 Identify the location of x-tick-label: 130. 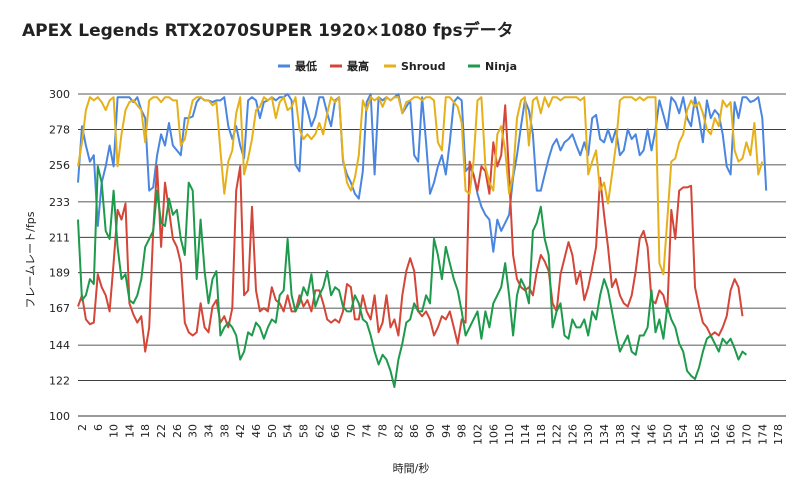
(588, 434).